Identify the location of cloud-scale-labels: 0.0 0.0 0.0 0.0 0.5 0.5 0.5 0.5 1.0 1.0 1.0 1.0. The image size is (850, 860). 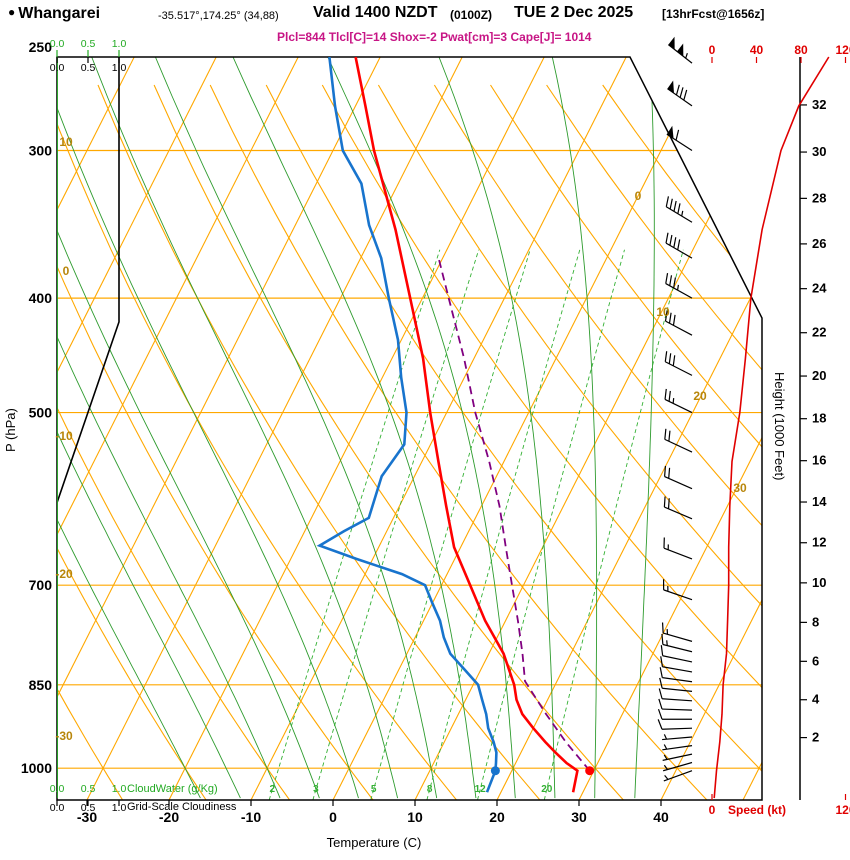
(88, 426).